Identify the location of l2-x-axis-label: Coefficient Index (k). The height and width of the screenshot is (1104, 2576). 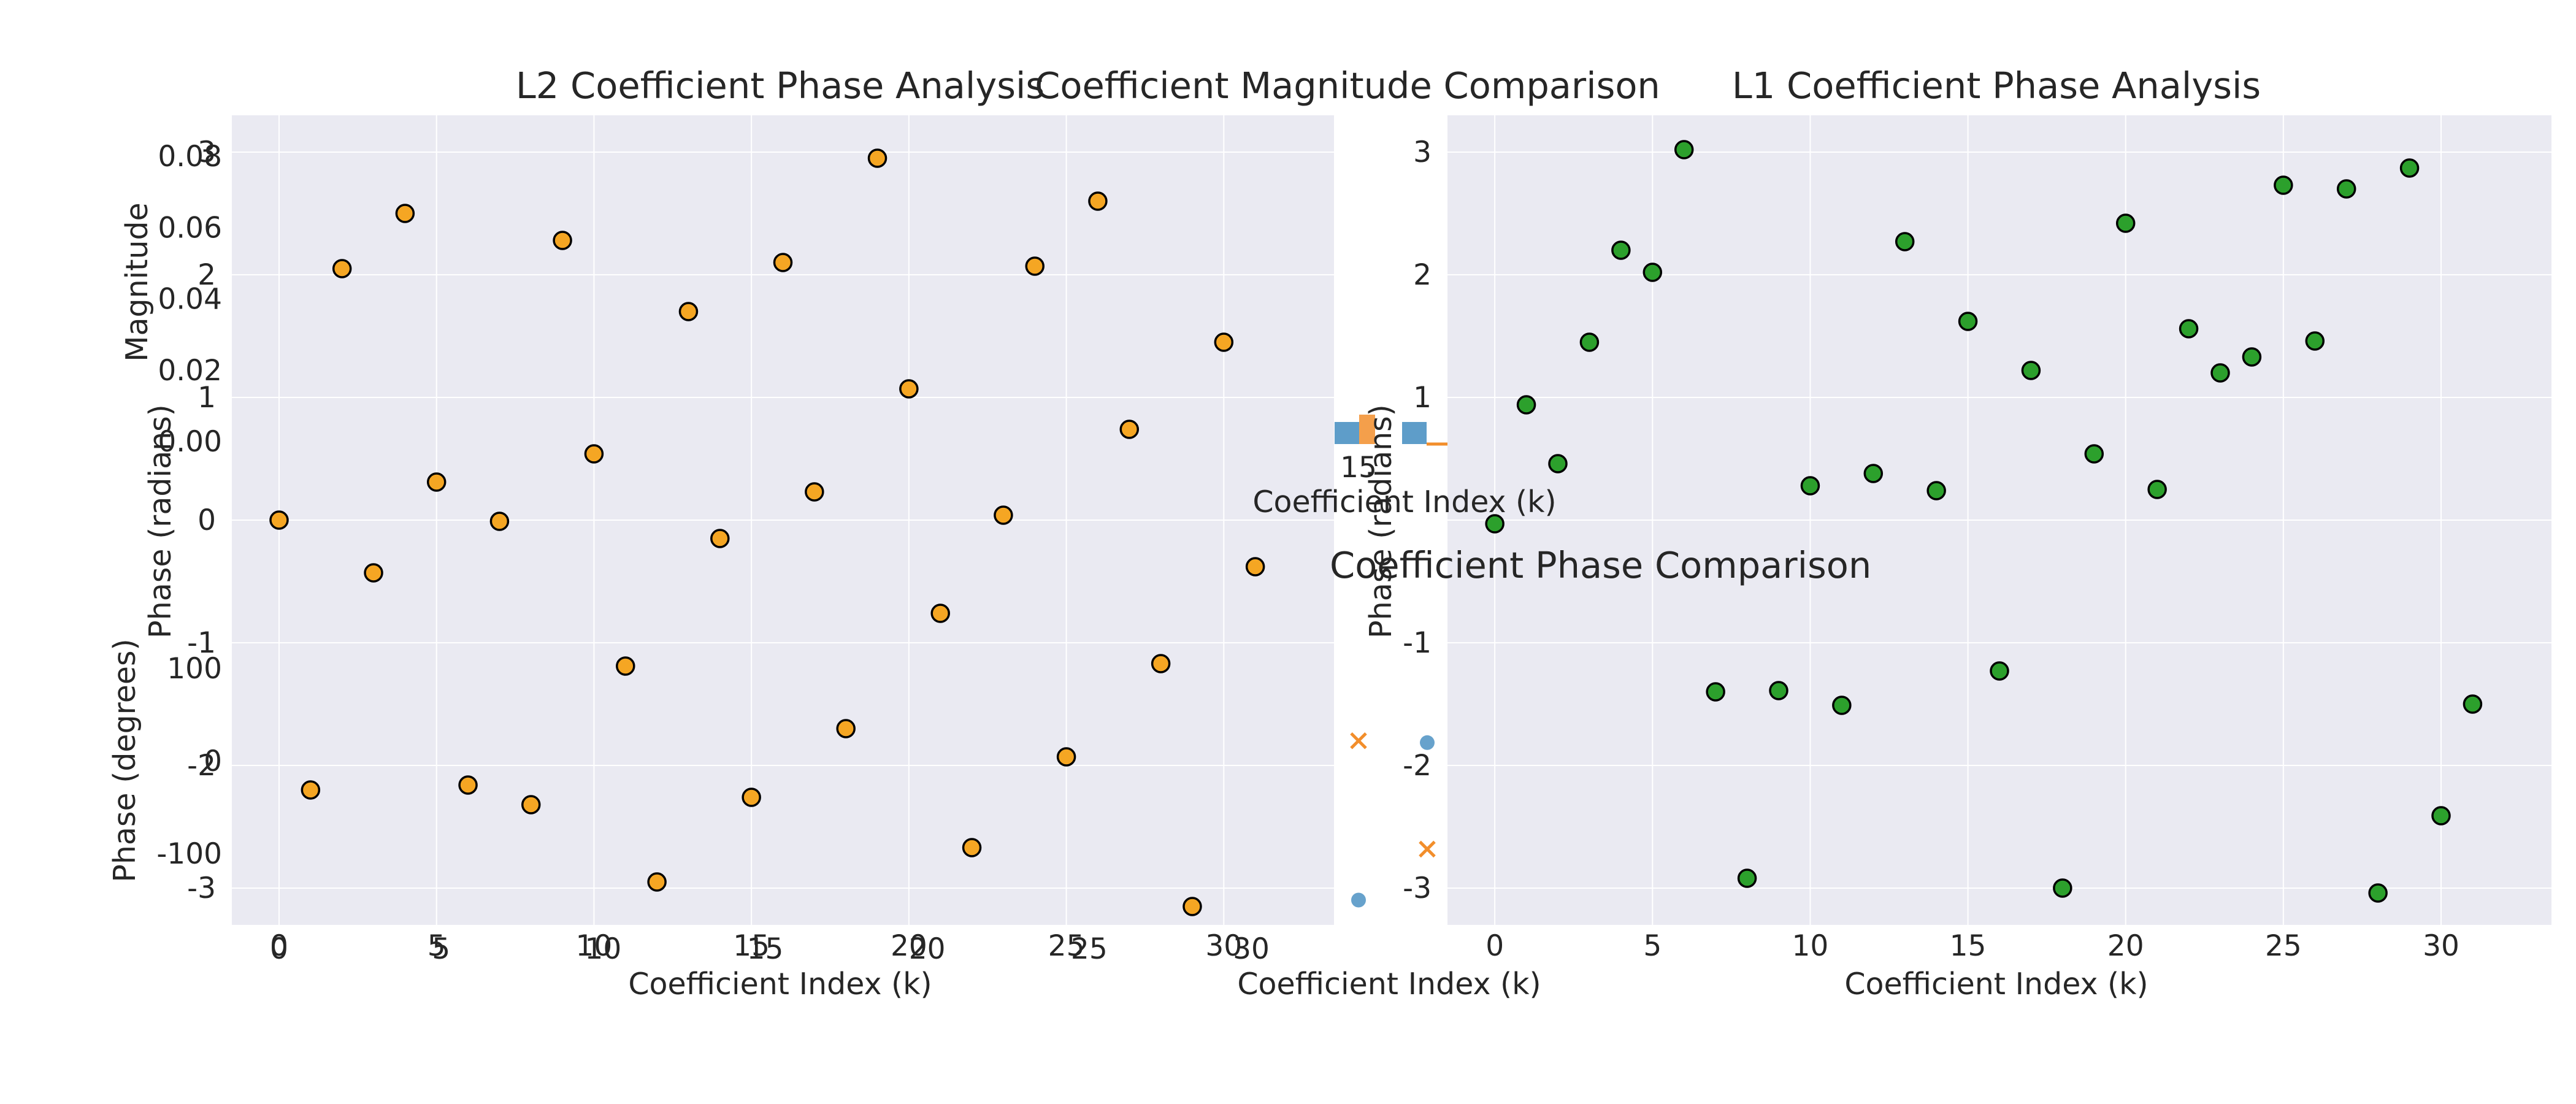
(780, 984).